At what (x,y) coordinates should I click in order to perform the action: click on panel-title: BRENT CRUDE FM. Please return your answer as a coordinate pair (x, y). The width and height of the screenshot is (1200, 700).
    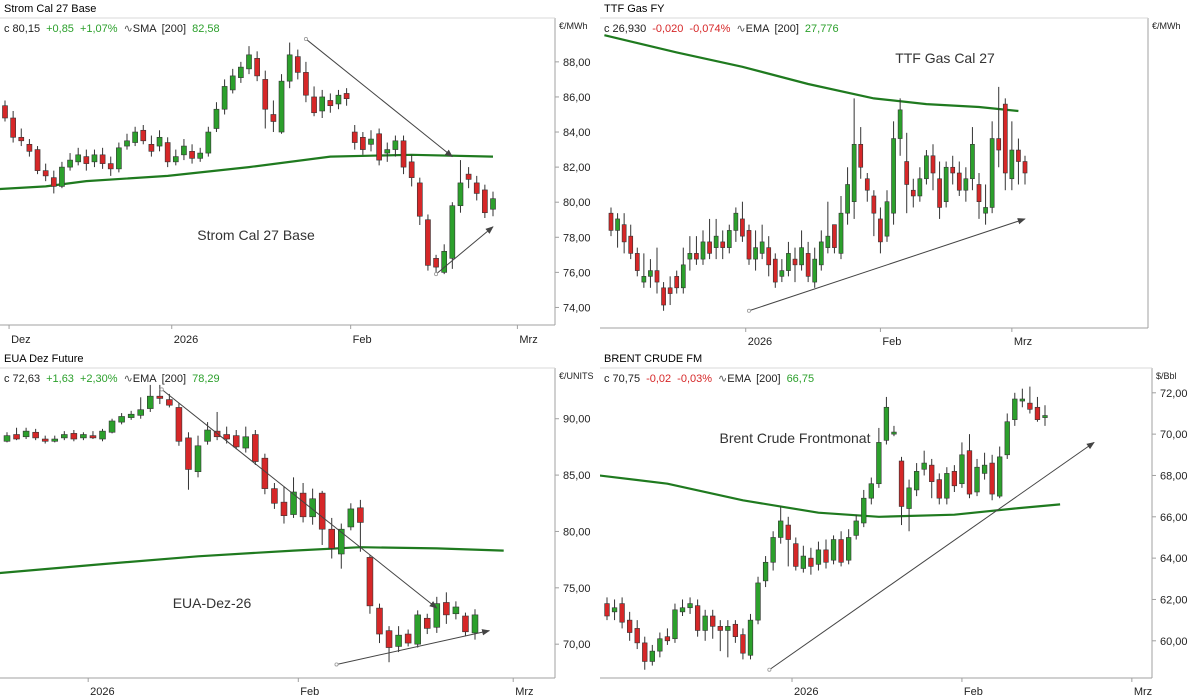
    Looking at the image, I should click on (653, 359).